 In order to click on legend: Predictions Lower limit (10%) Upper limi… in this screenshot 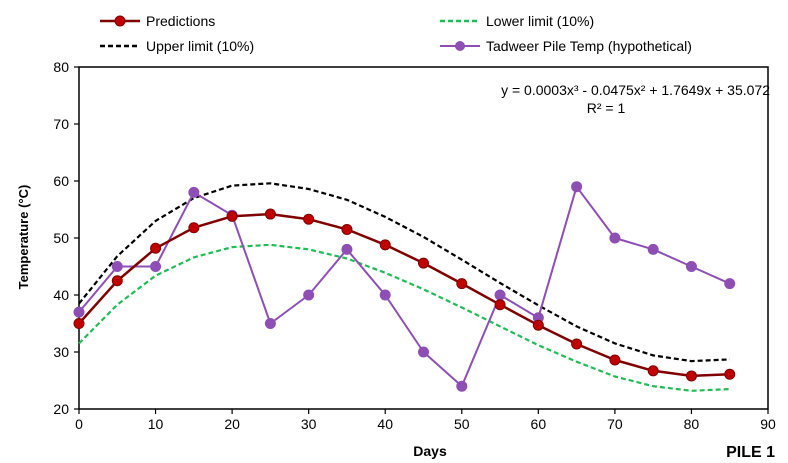, I will do `click(396, 33)`.